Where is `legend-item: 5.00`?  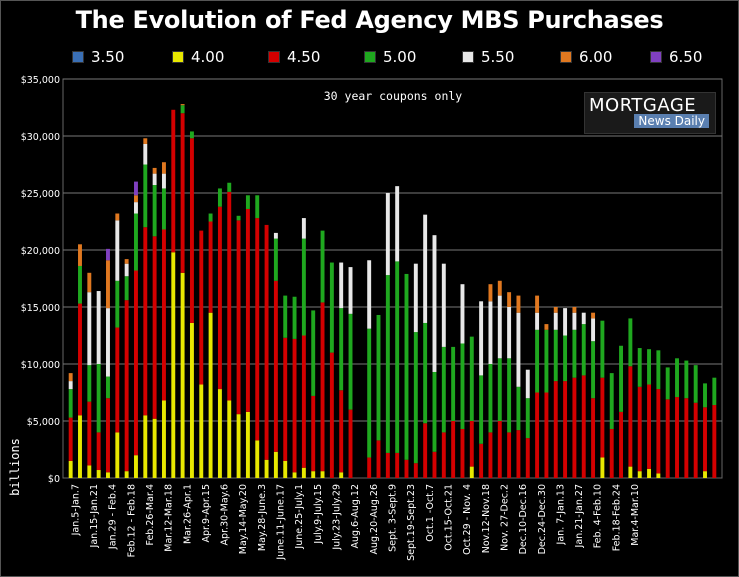 legend-item: 5.00 is located at coordinates (390, 57).